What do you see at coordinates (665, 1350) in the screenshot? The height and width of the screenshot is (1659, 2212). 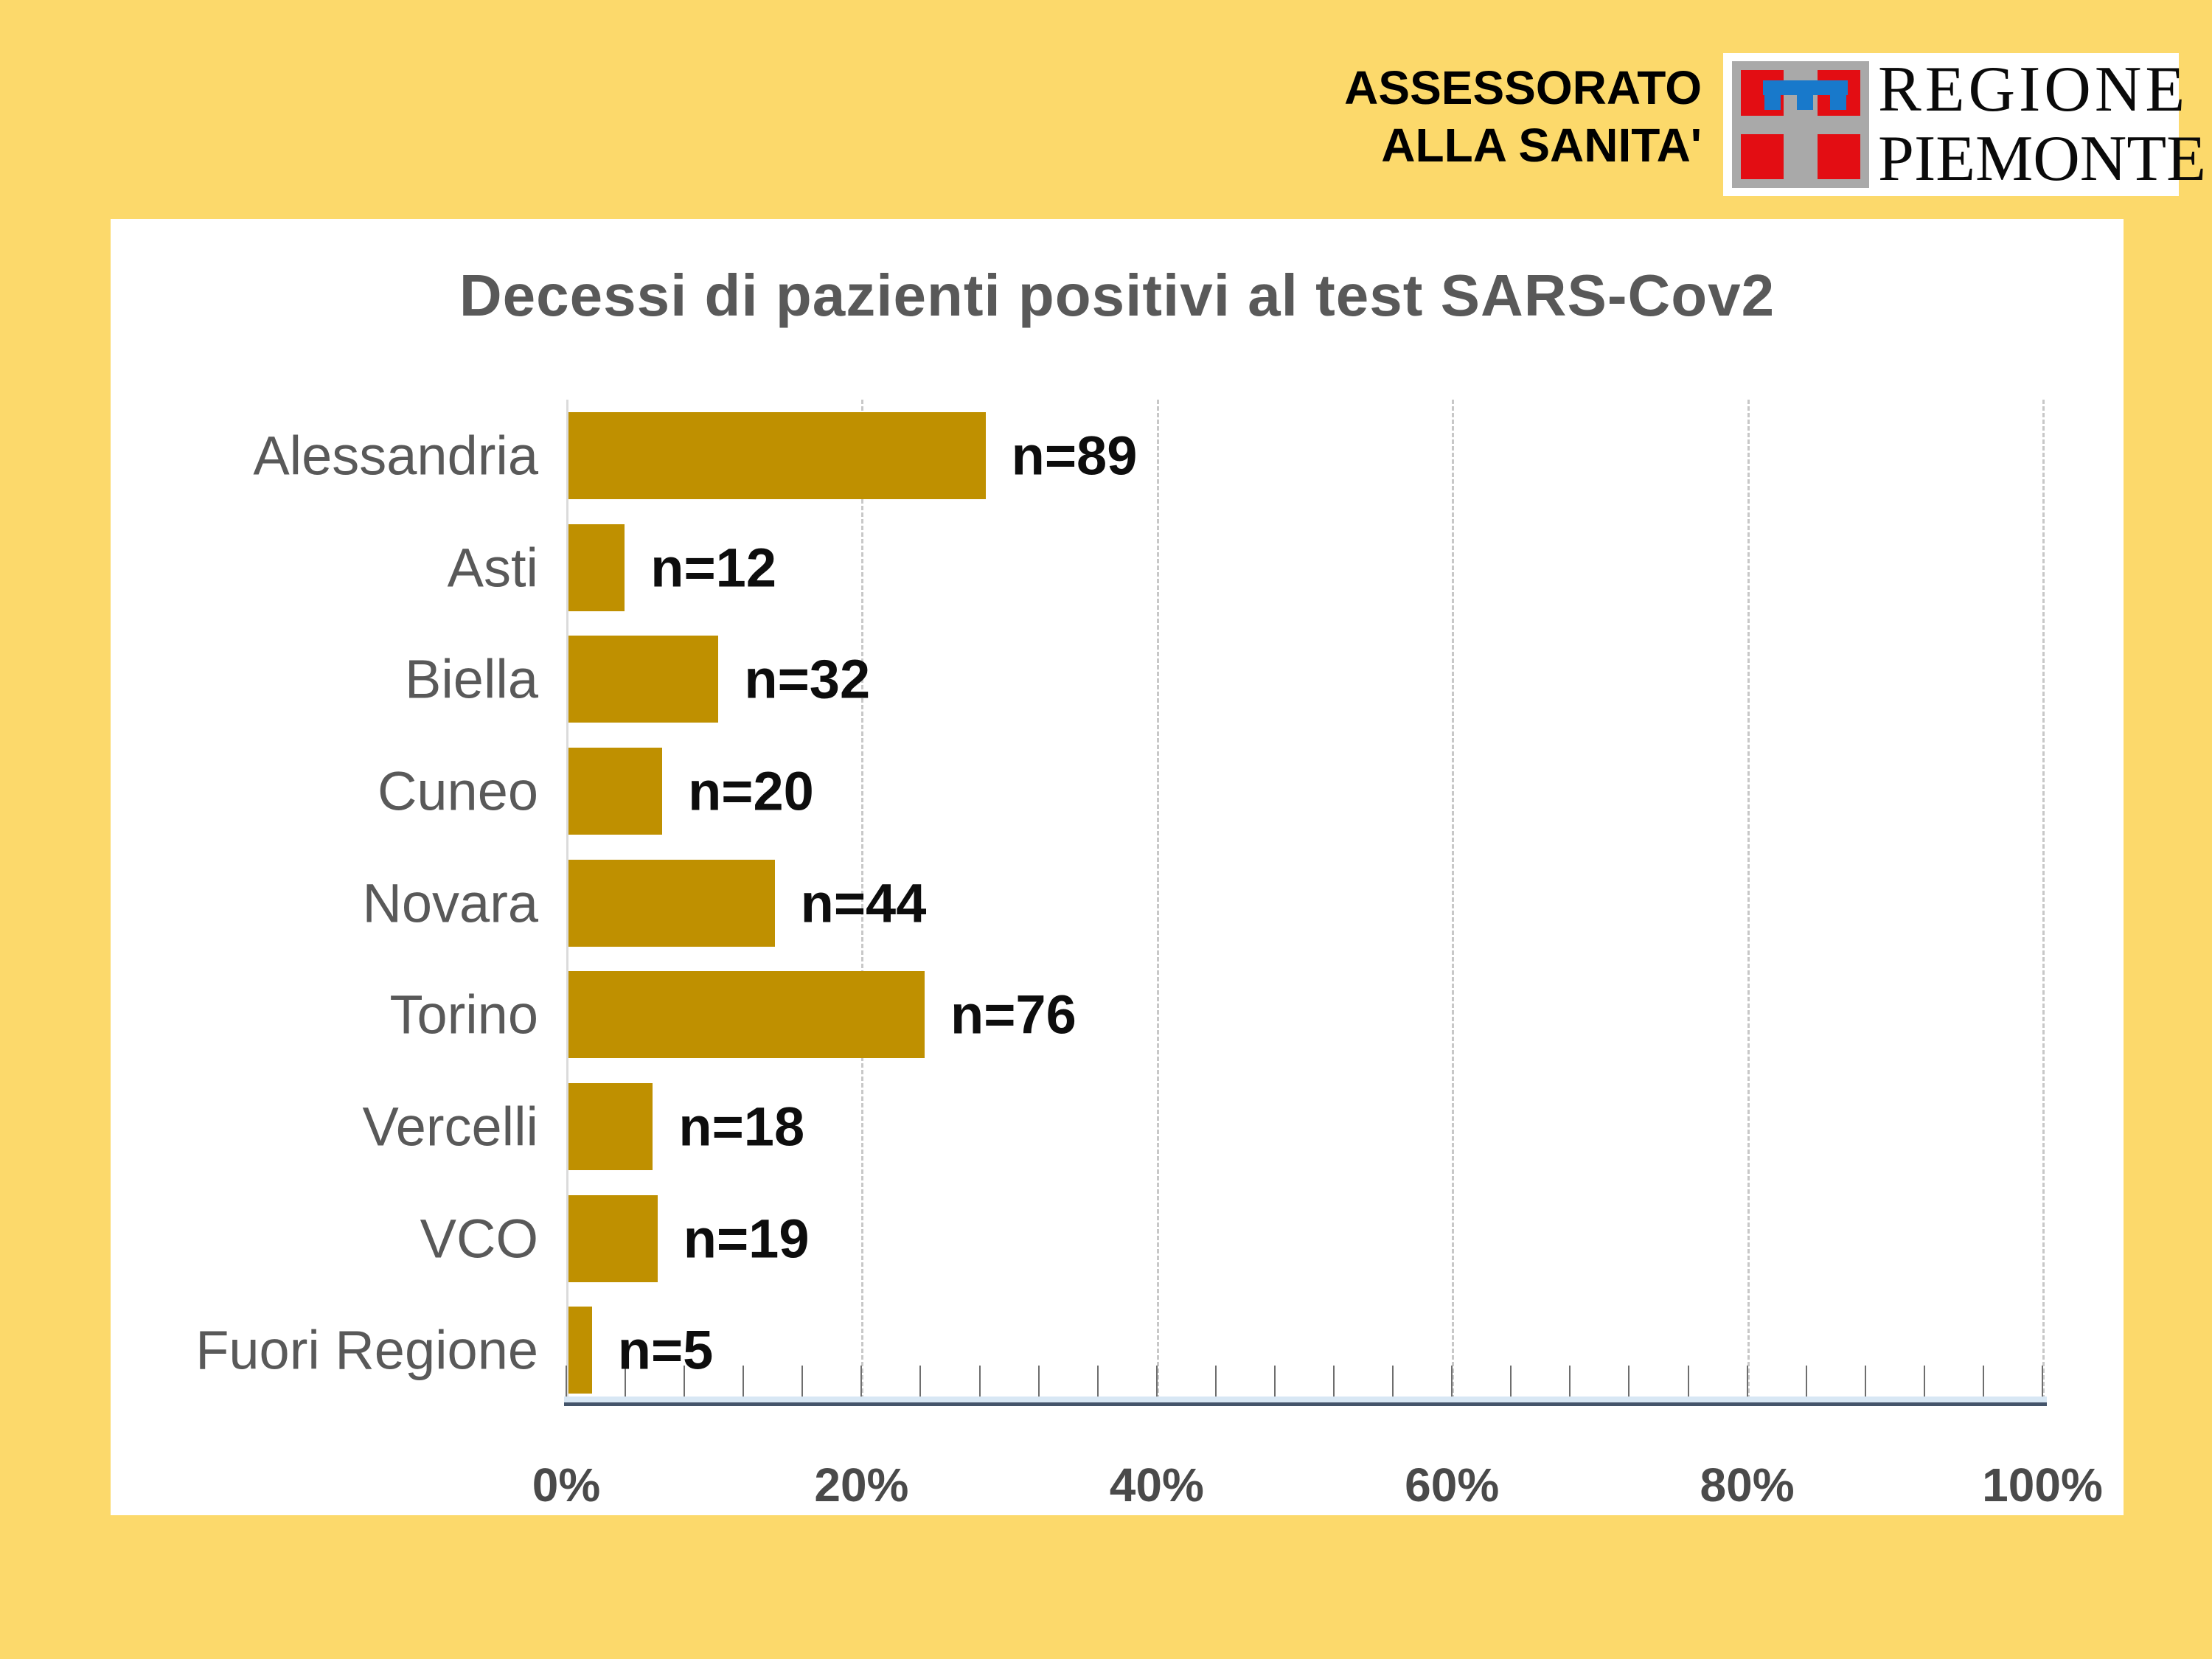 I see `value-label: n=5` at bounding box center [665, 1350].